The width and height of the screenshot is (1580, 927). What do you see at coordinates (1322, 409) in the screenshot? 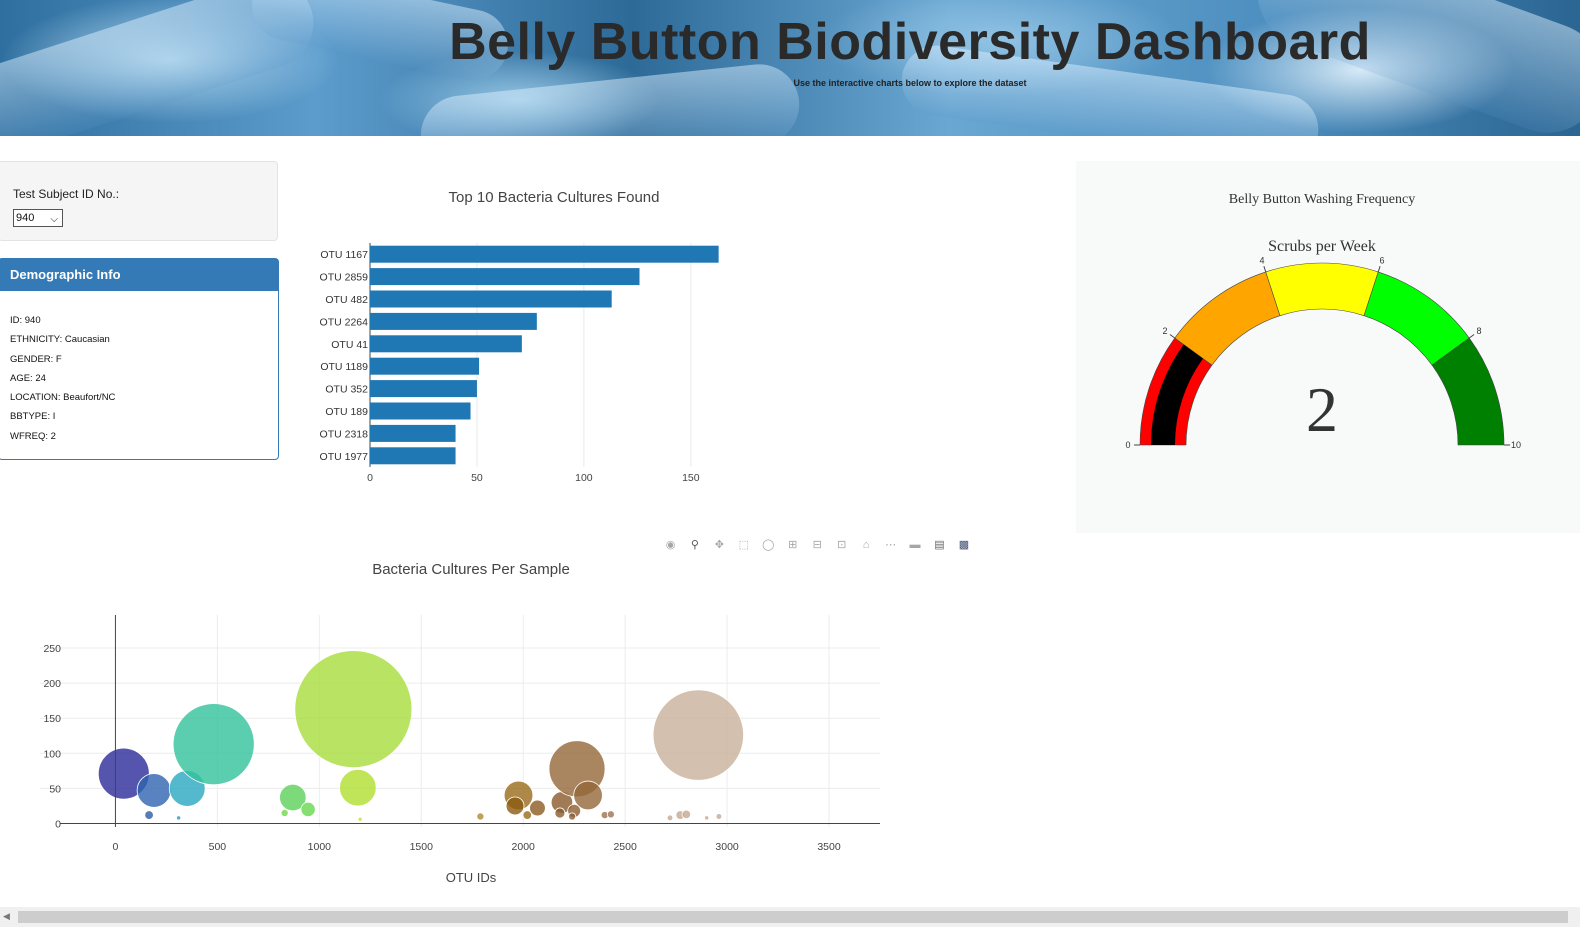
I see `gauge-value: 2` at bounding box center [1322, 409].